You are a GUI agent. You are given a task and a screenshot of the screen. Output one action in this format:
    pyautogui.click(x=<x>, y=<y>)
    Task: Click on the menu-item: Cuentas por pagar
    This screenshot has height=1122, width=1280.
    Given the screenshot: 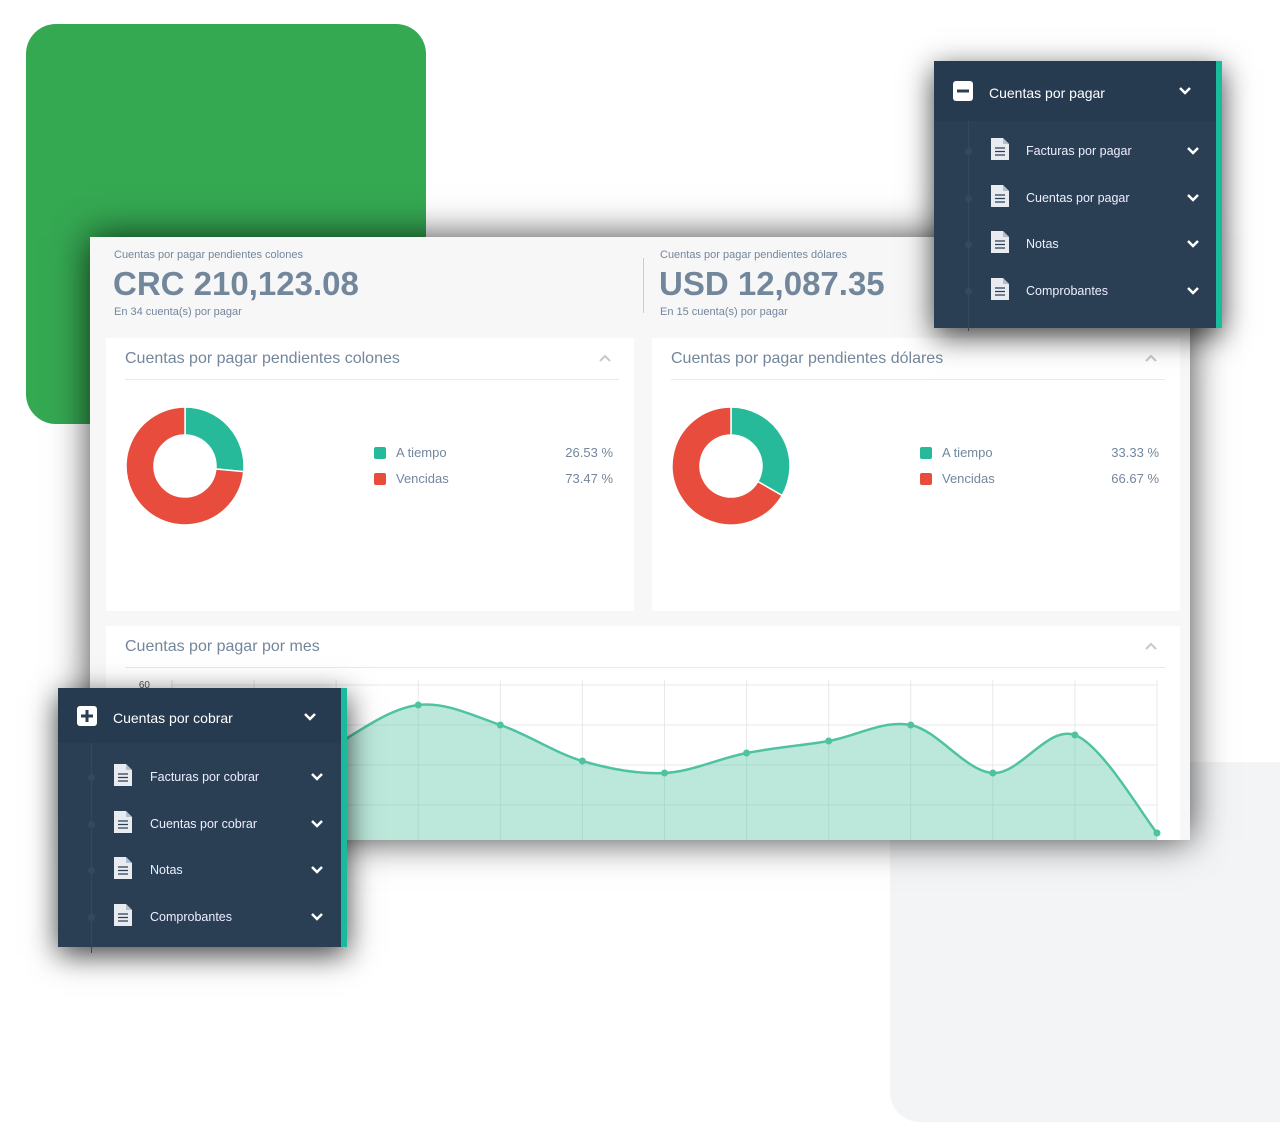 What is the action you would take?
    pyautogui.click(x=1078, y=197)
    